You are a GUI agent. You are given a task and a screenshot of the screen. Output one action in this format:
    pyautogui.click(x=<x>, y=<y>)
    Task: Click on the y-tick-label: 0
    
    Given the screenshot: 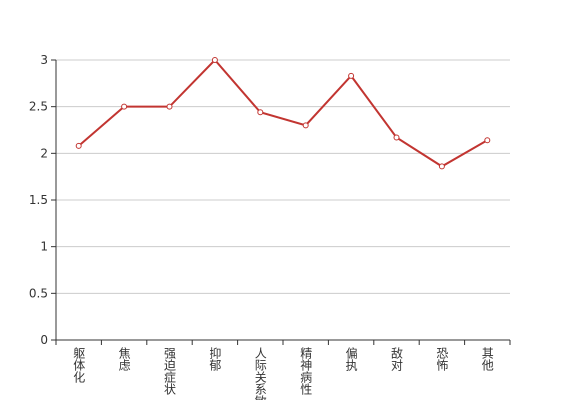 What is the action you would take?
    pyautogui.click(x=44, y=340)
    